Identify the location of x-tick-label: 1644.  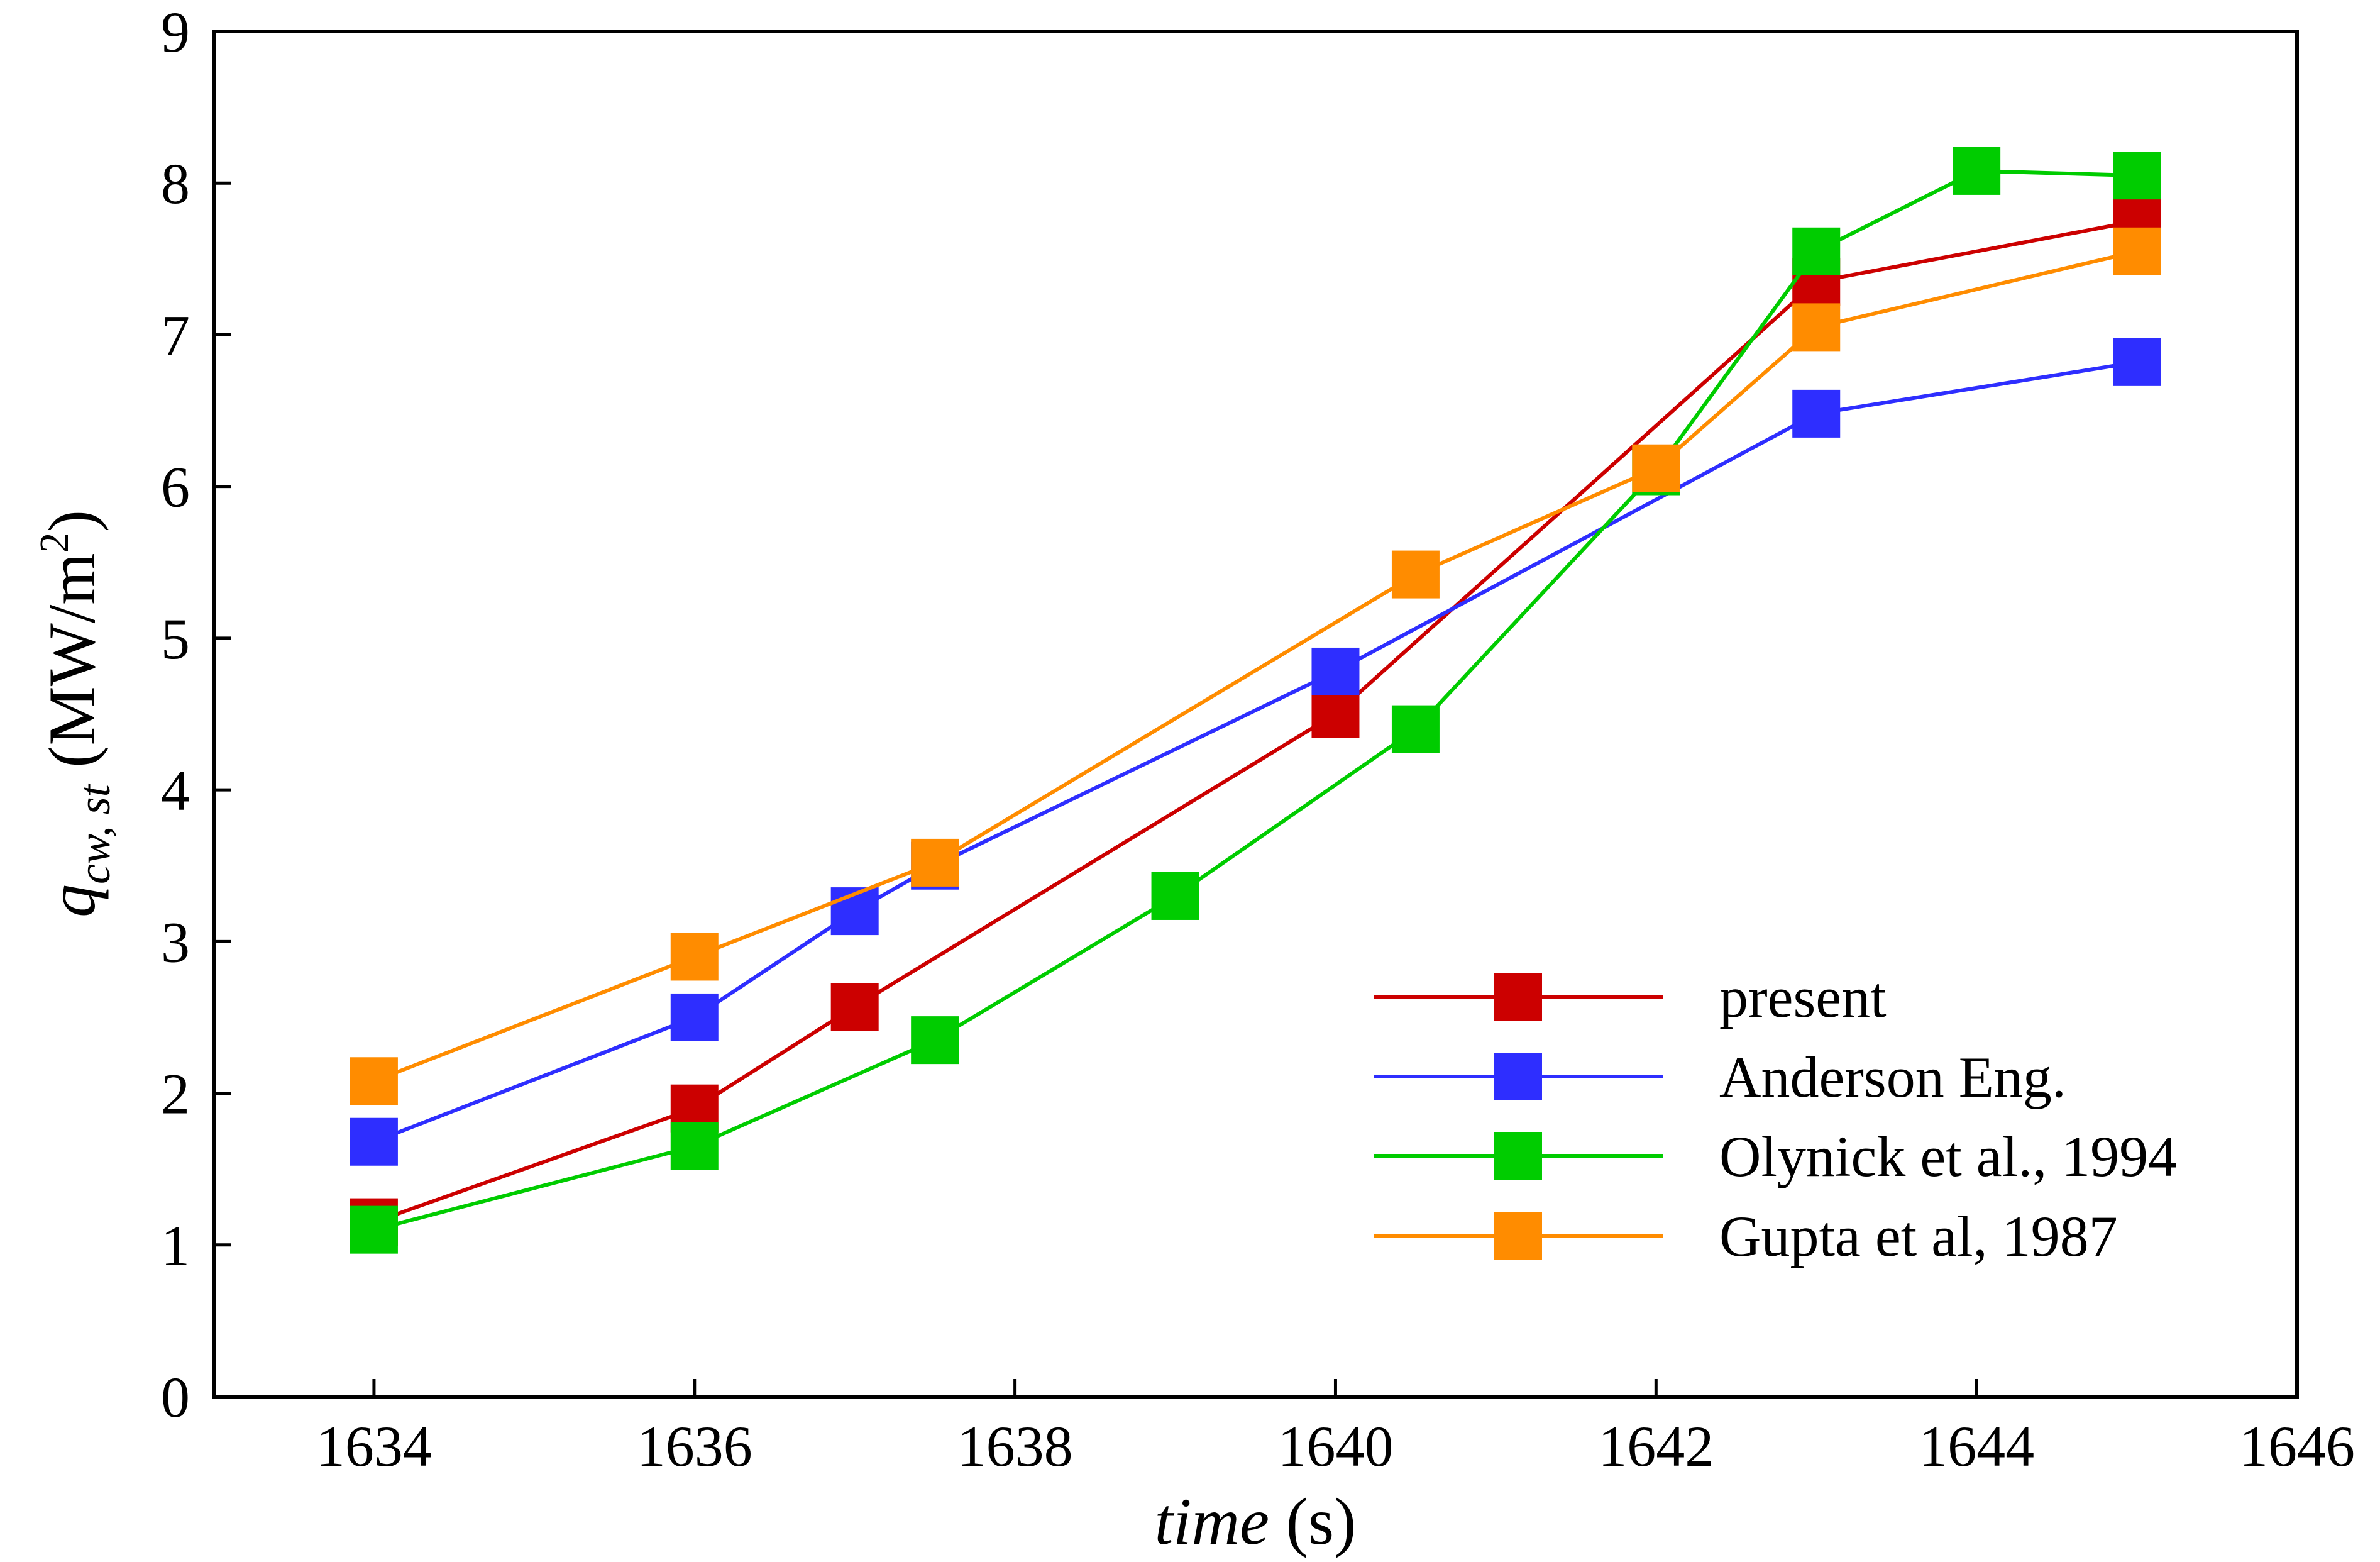
(1976, 1446).